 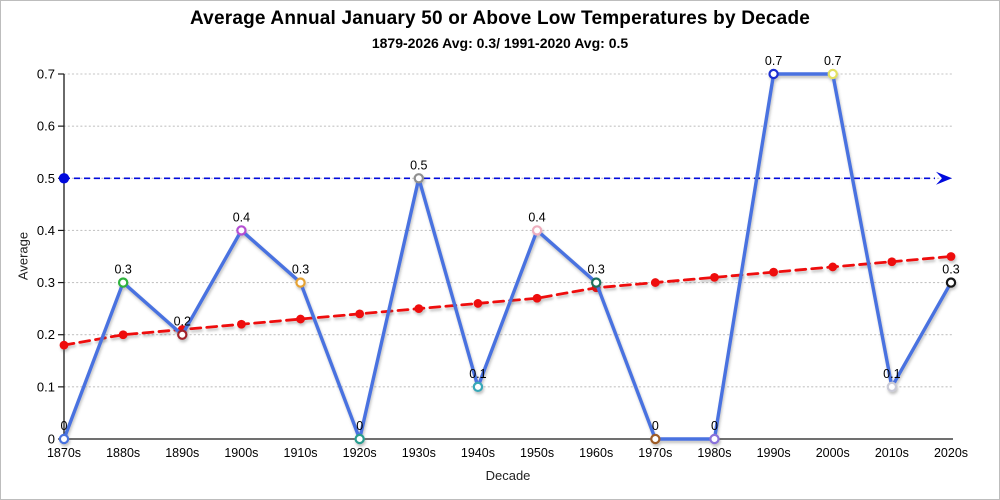 What do you see at coordinates (123, 453) in the screenshot?
I see `x-tick-label: 1880s` at bounding box center [123, 453].